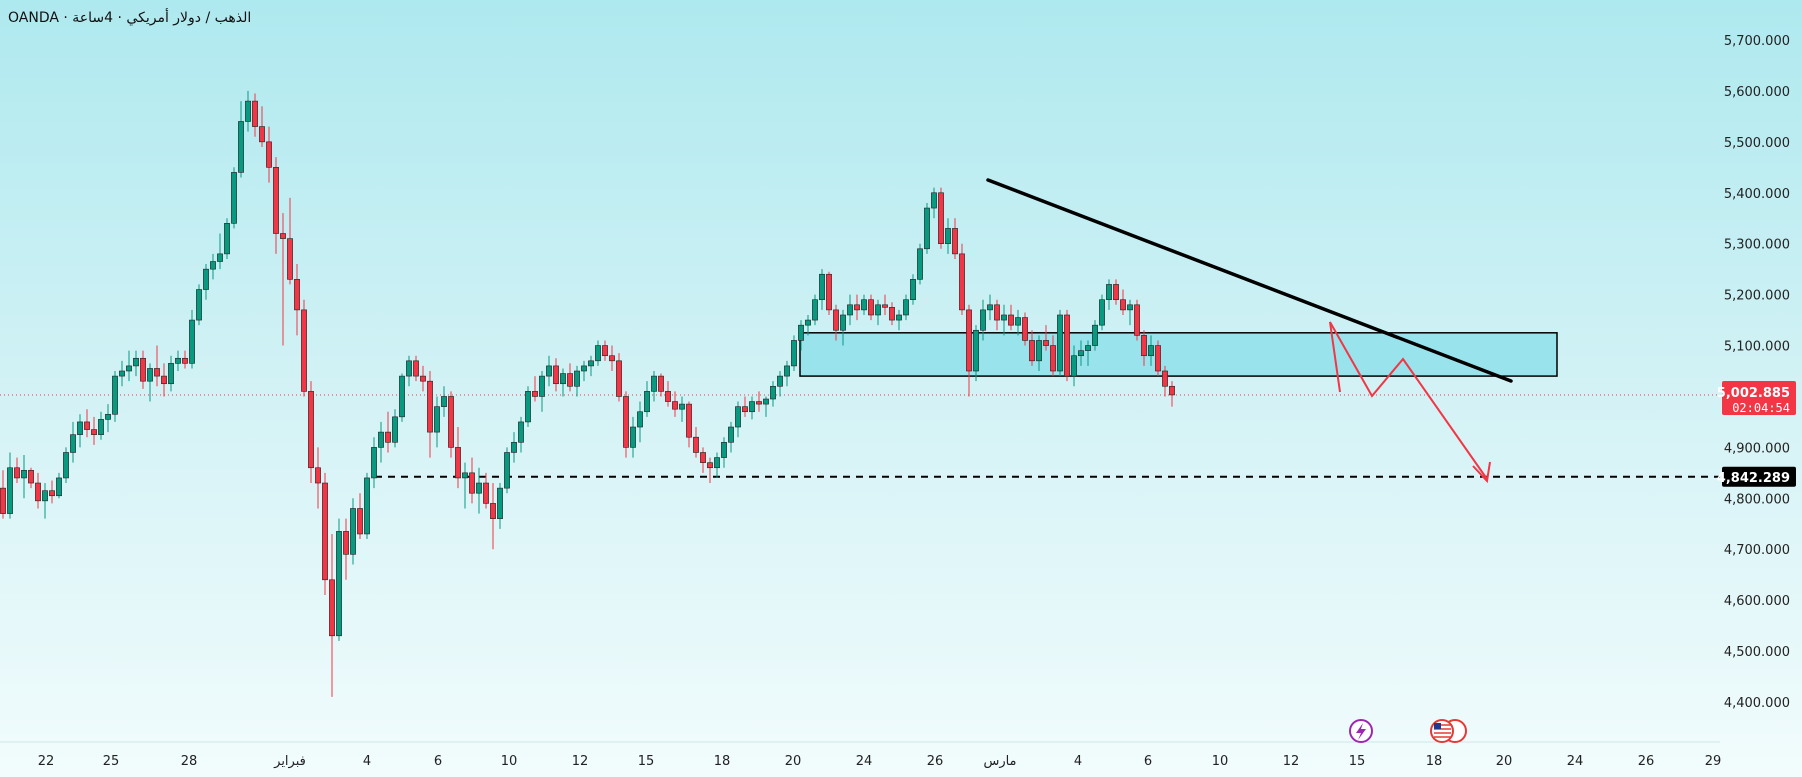  I want to click on projection-path, so click(1408, 400).